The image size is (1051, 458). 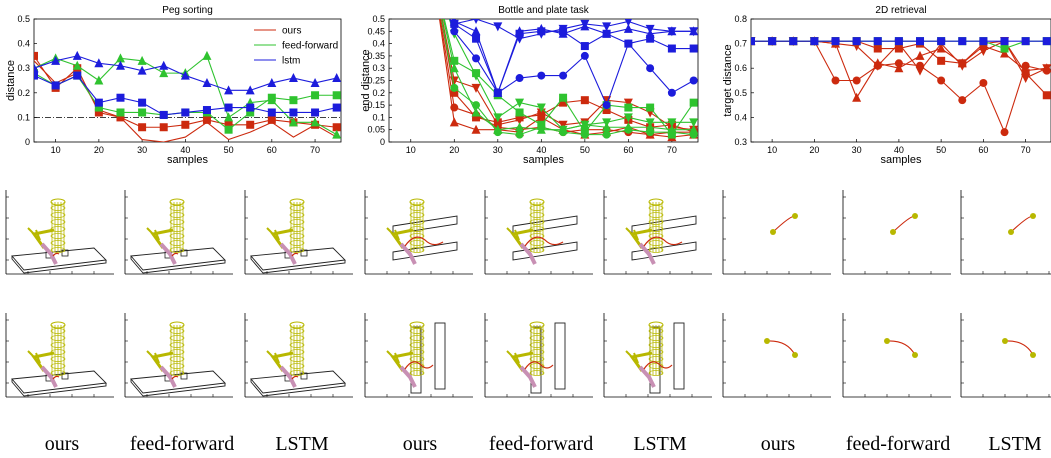 What do you see at coordinates (178, 382) in the screenshot?
I see `tray-outline` at bounding box center [178, 382].